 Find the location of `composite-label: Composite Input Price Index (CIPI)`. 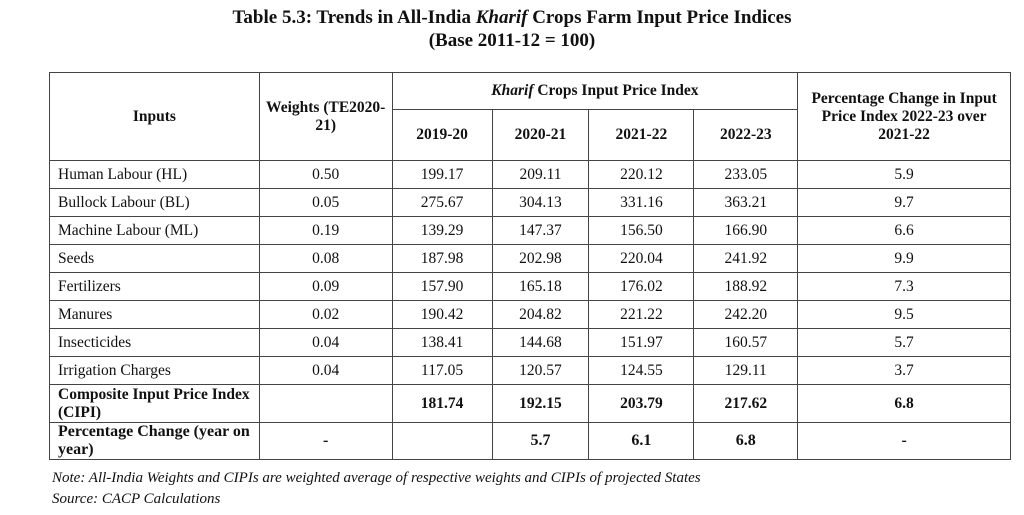

composite-label: Composite Input Price Index (CIPI) is located at coordinates (154, 403).